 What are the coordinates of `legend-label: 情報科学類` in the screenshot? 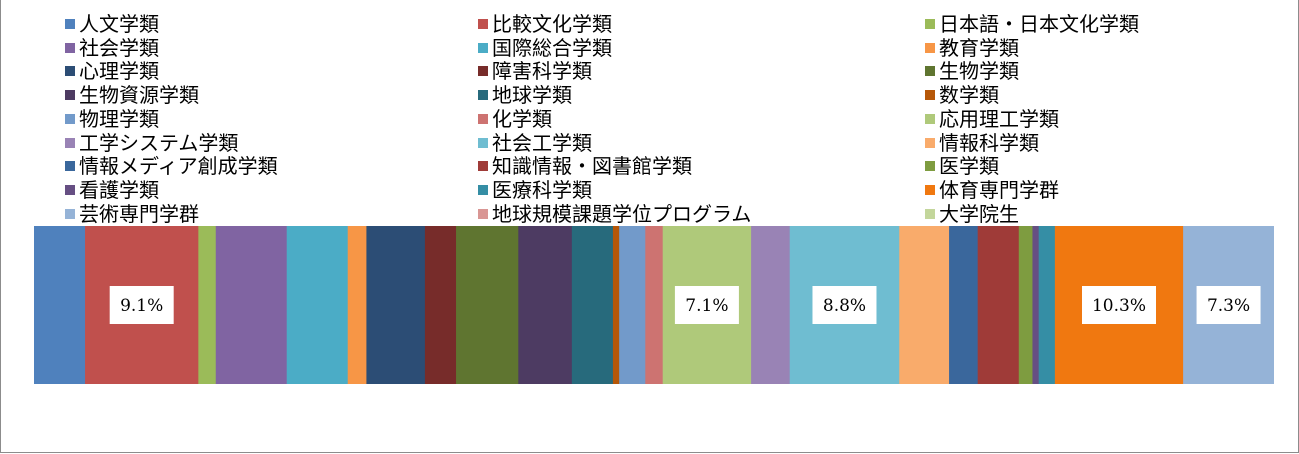 It's located at (989, 142).